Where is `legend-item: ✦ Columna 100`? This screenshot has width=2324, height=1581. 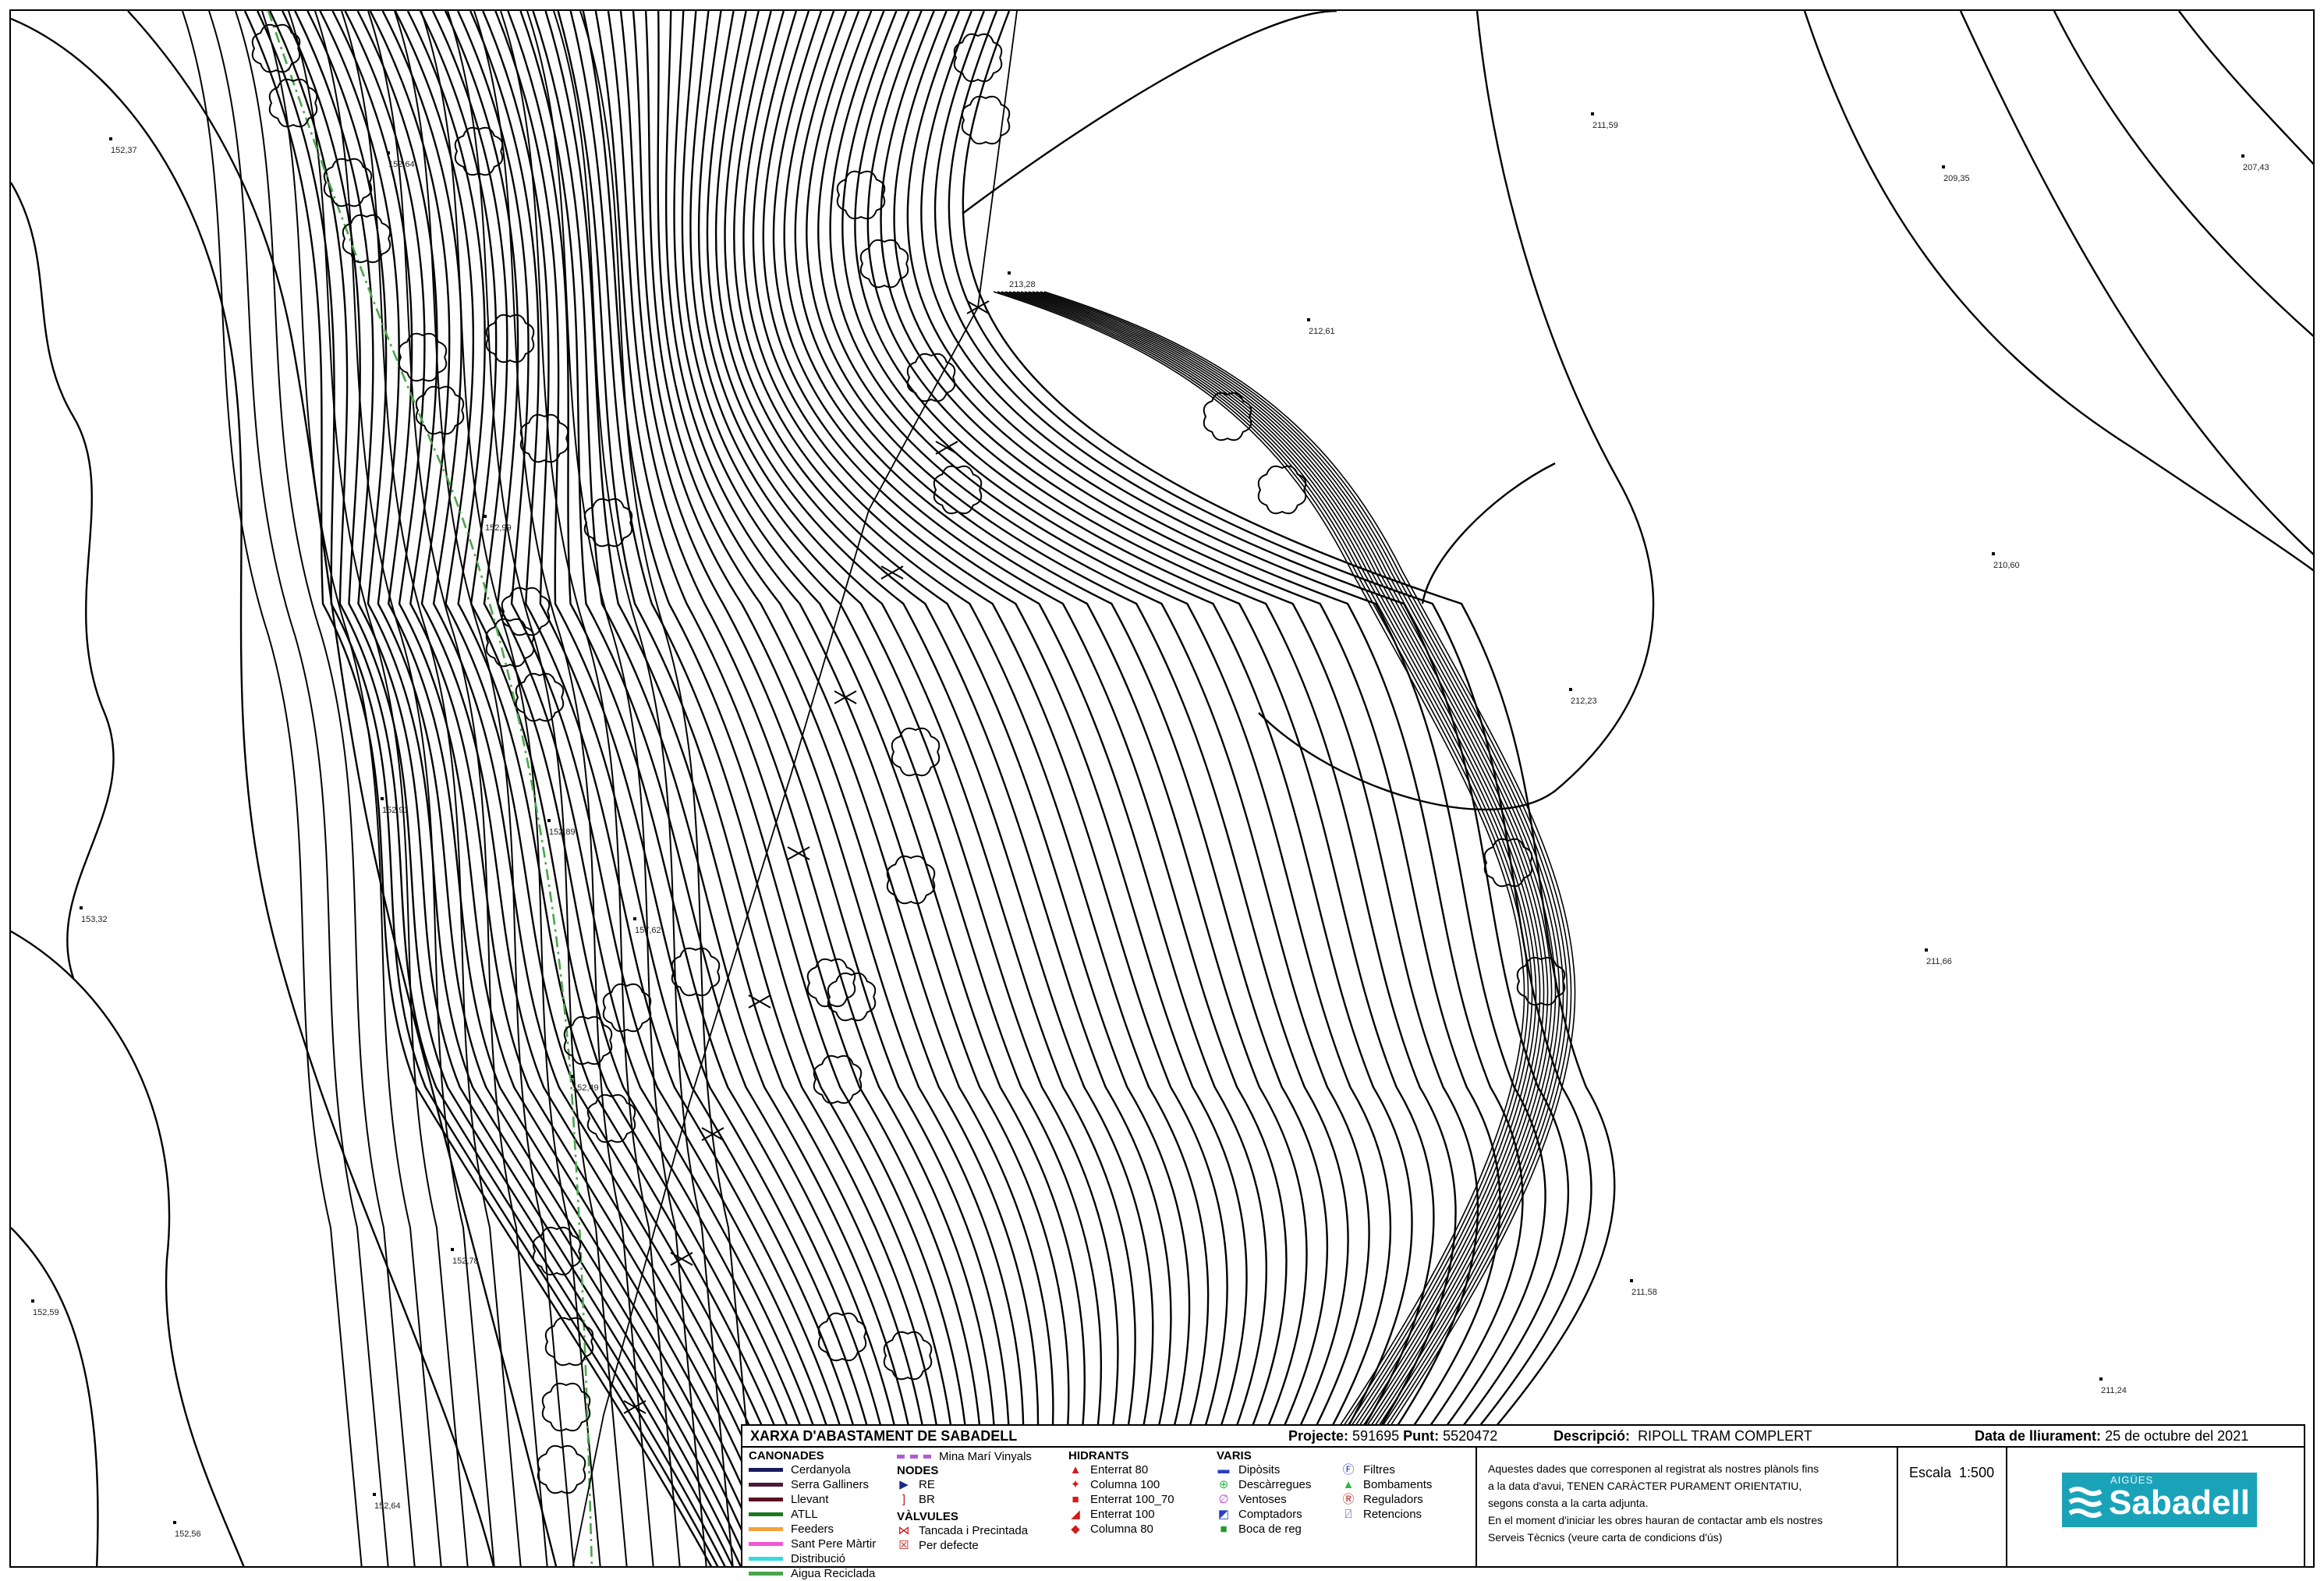 legend-item: ✦ Columna 100 is located at coordinates (1121, 1484).